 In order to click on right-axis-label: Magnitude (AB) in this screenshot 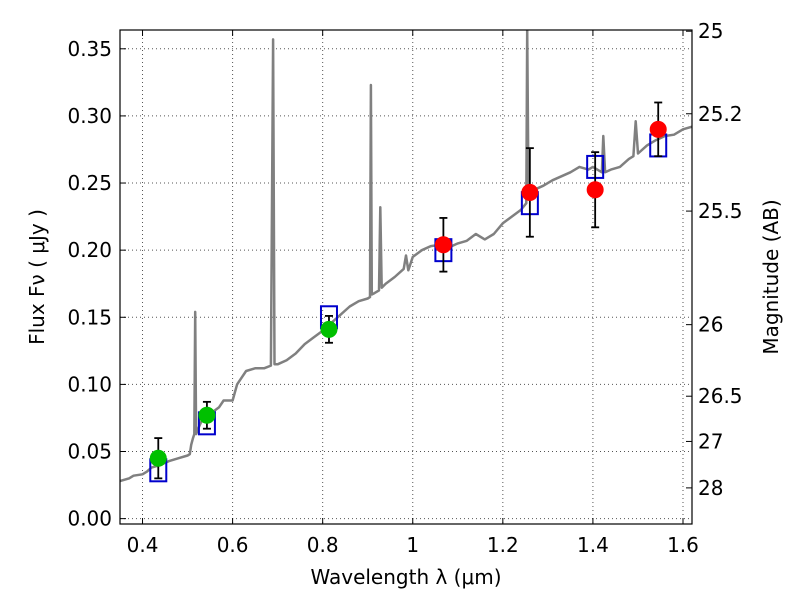, I will do `click(771, 276)`.